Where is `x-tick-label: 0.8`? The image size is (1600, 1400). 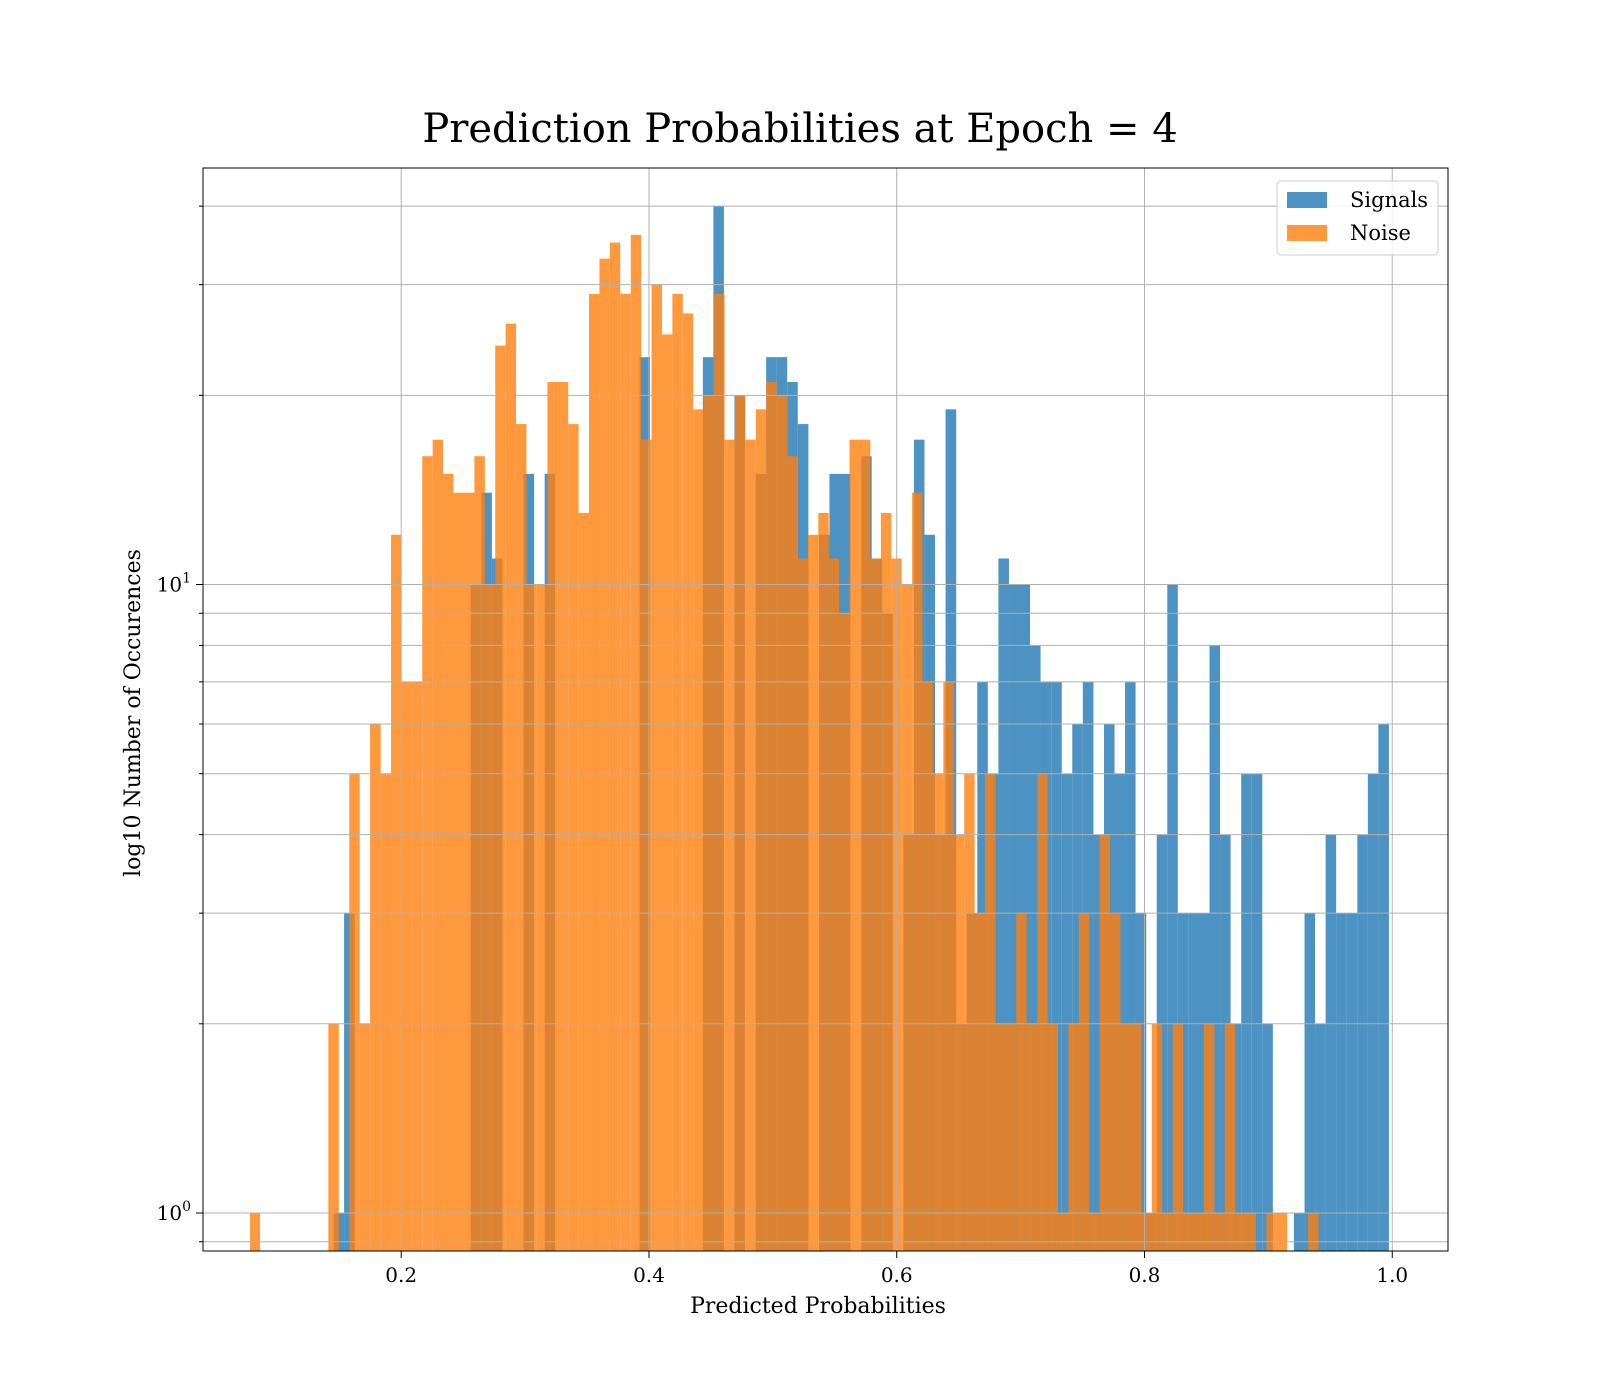 x-tick-label: 0.8 is located at coordinates (1145, 1275).